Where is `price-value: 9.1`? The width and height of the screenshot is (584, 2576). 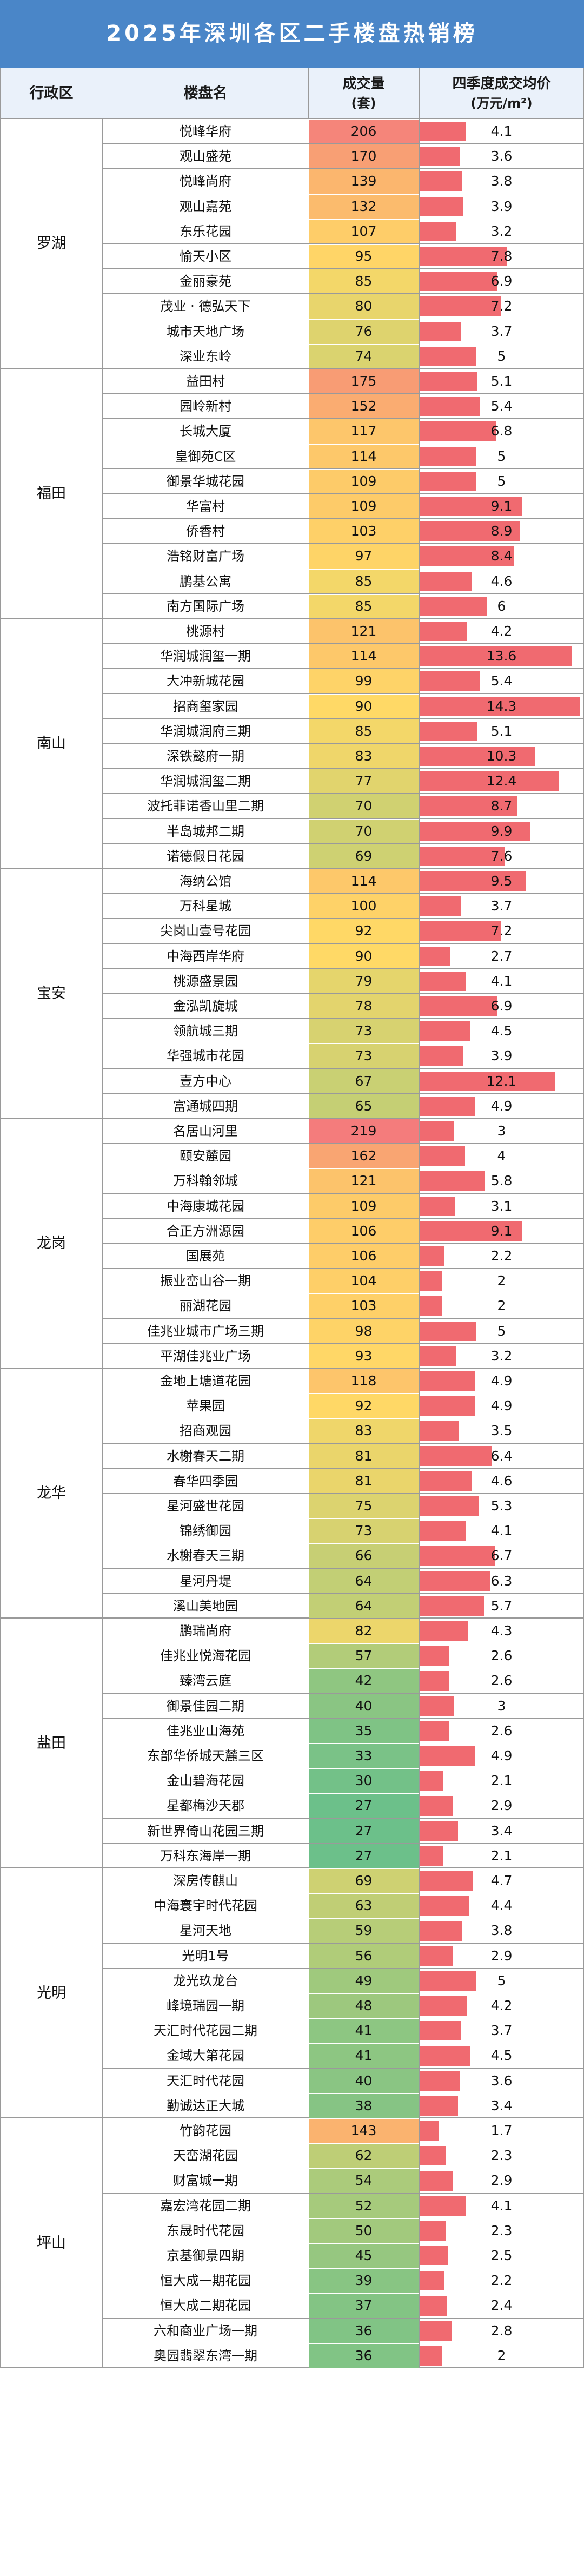
price-value: 9.1 is located at coordinates (502, 506).